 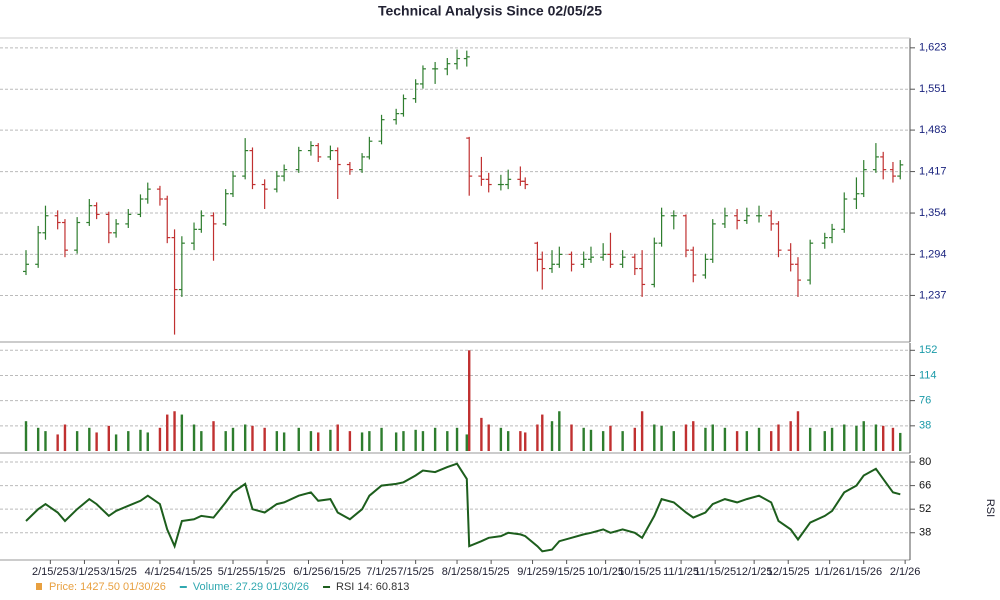 I want to click on x-tick-label: 1/15/26, so click(x=863, y=572).